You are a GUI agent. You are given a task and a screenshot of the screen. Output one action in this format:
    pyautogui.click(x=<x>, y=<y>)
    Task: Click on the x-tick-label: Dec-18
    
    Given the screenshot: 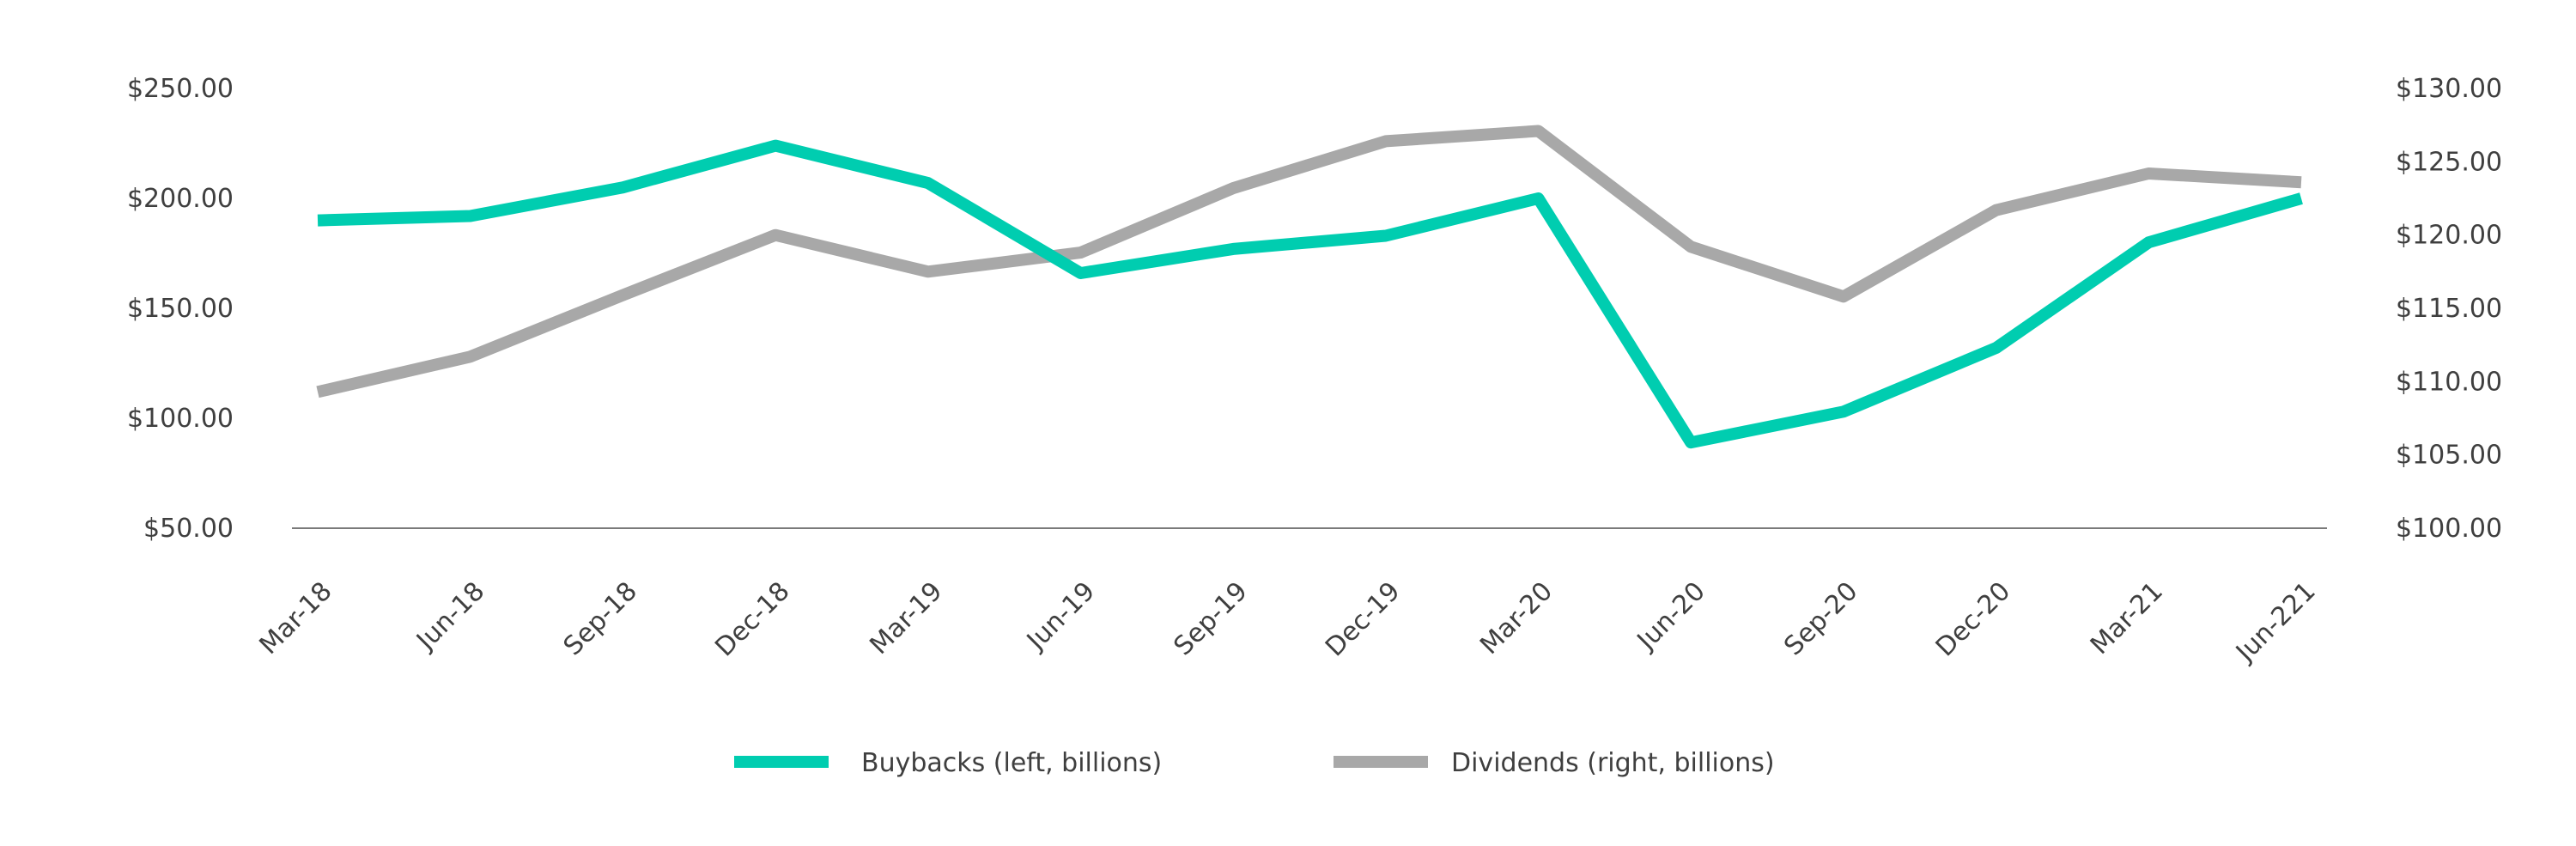 What is the action you would take?
    pyautogui.click(x=752, y=619)
    